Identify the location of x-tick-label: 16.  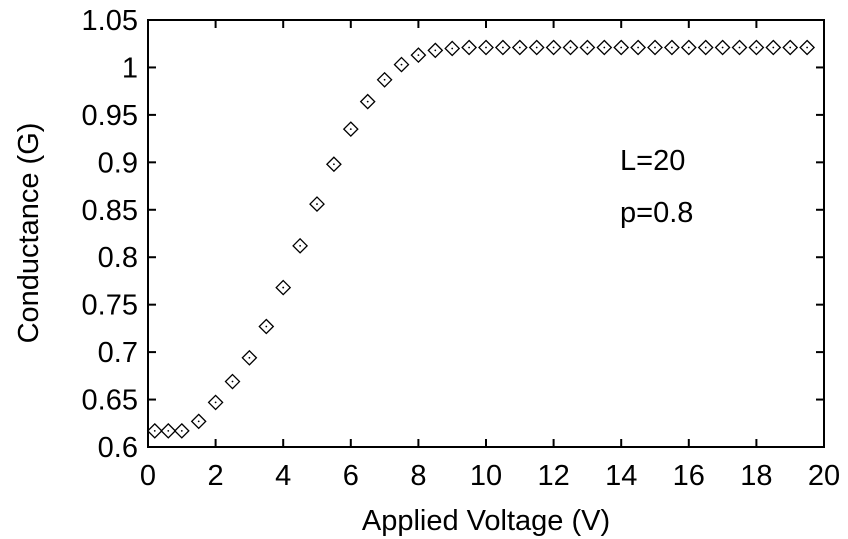
(689, 476).